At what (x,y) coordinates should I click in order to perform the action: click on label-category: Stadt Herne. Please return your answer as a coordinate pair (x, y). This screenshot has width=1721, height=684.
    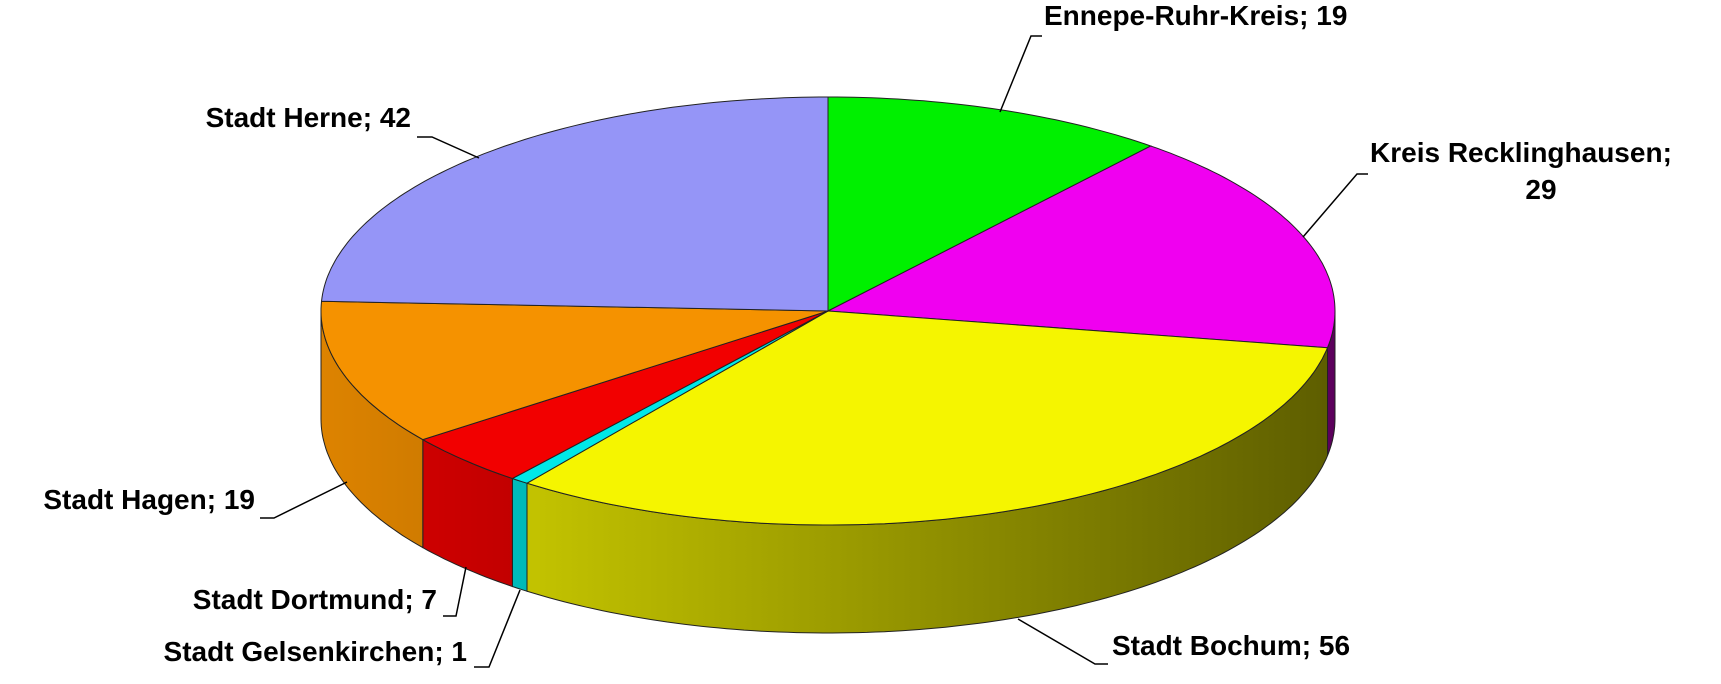
    Looking at the image, I should click on (284, 117).